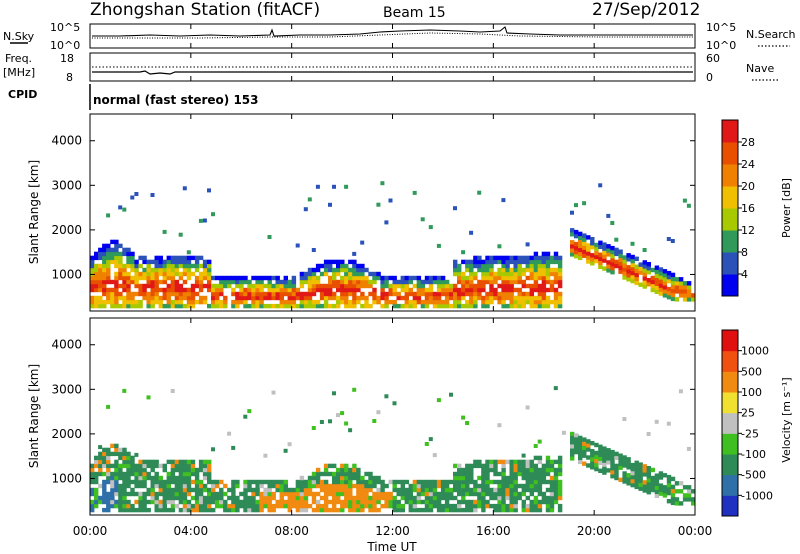  I want to click on cpid-text: normal (fast stereo) 153, so click(176, 100).